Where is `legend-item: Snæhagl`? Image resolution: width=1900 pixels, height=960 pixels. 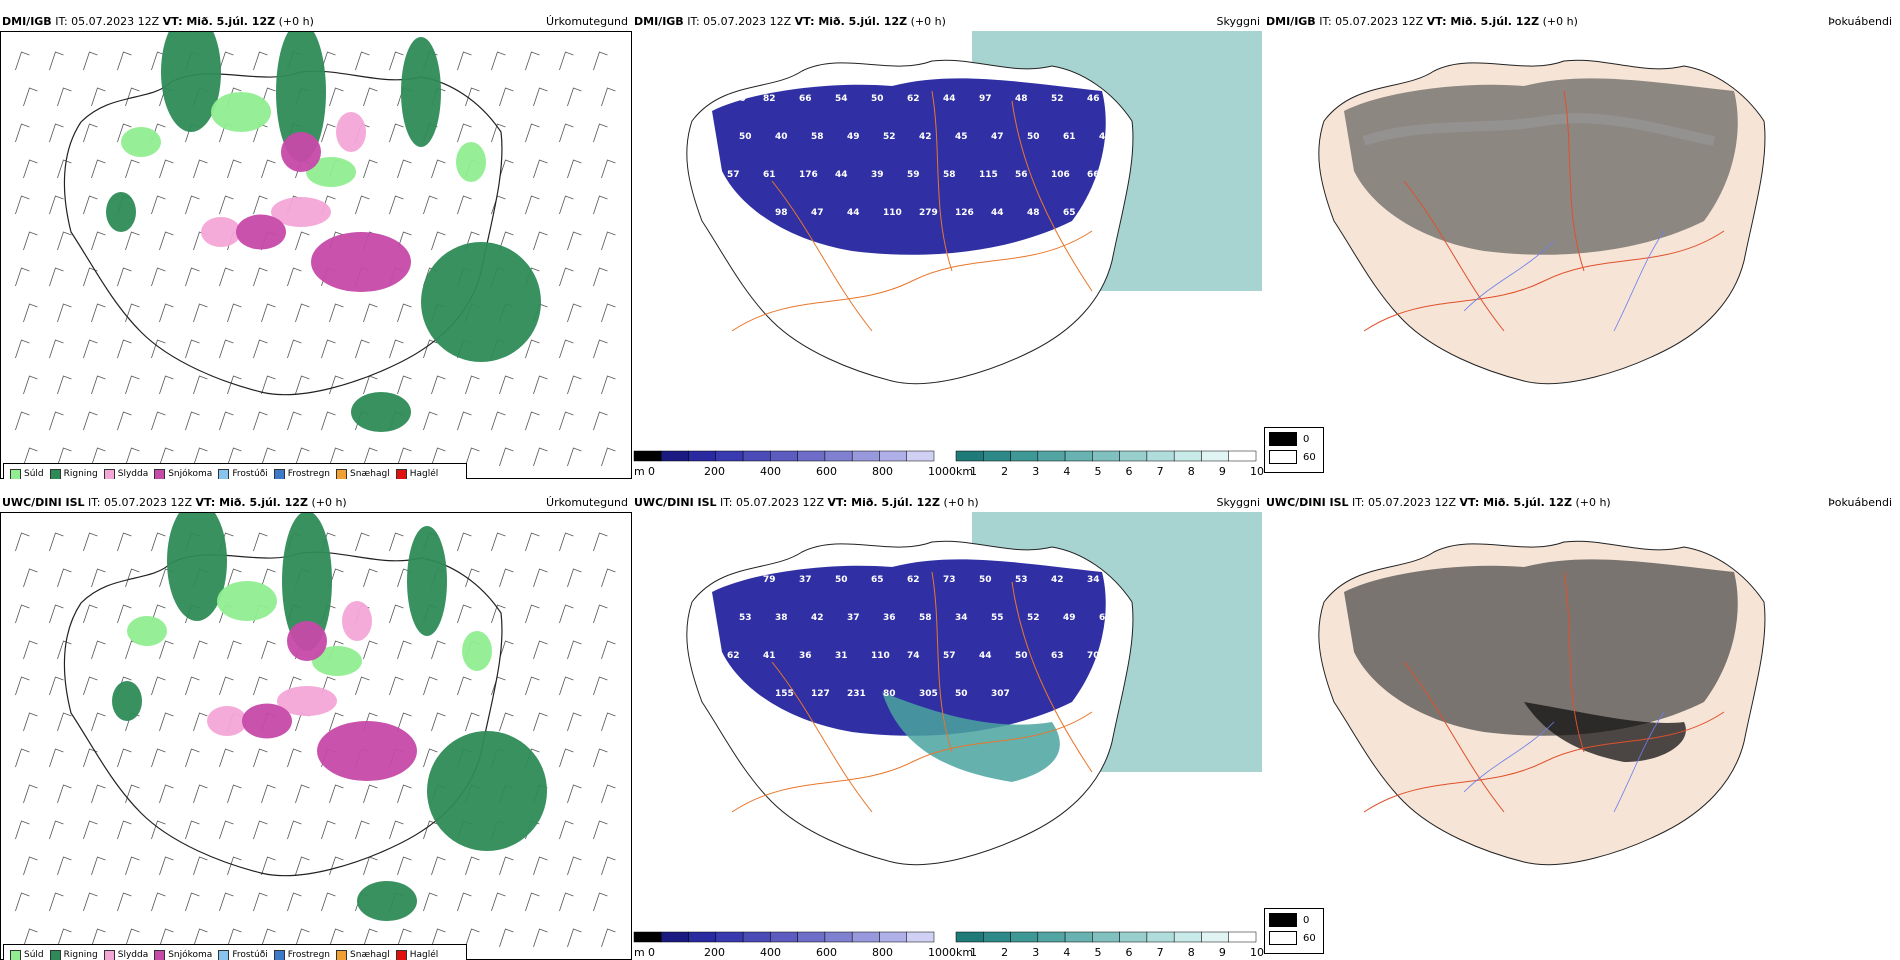 legend-item: Snæhagl is located at coordinates (363, 474).